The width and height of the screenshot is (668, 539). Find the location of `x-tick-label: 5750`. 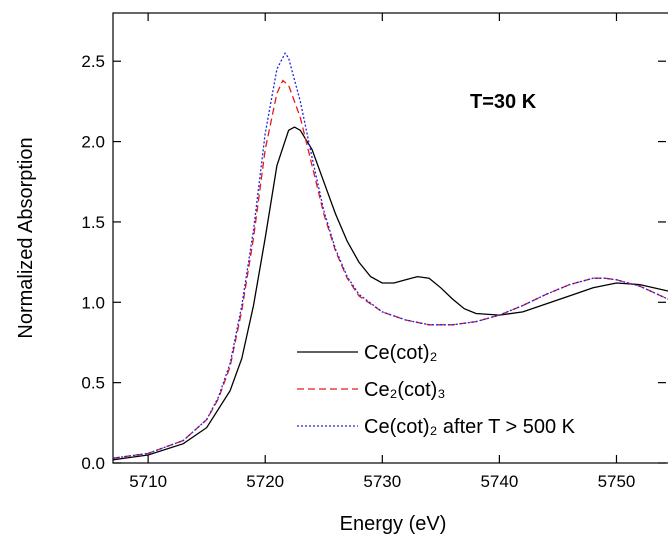

x-tick-label: 5750 is located at coordinates (617, 481).